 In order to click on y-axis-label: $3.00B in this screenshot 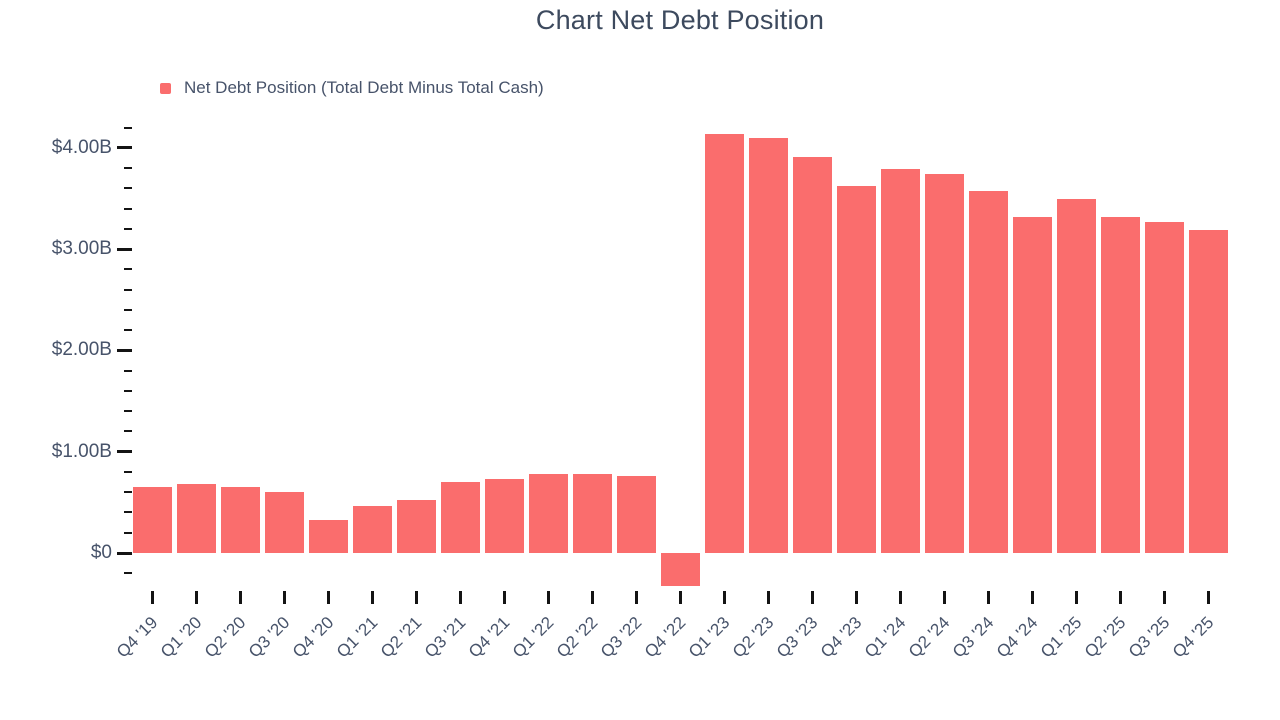, I will do `click(81, 249)`.